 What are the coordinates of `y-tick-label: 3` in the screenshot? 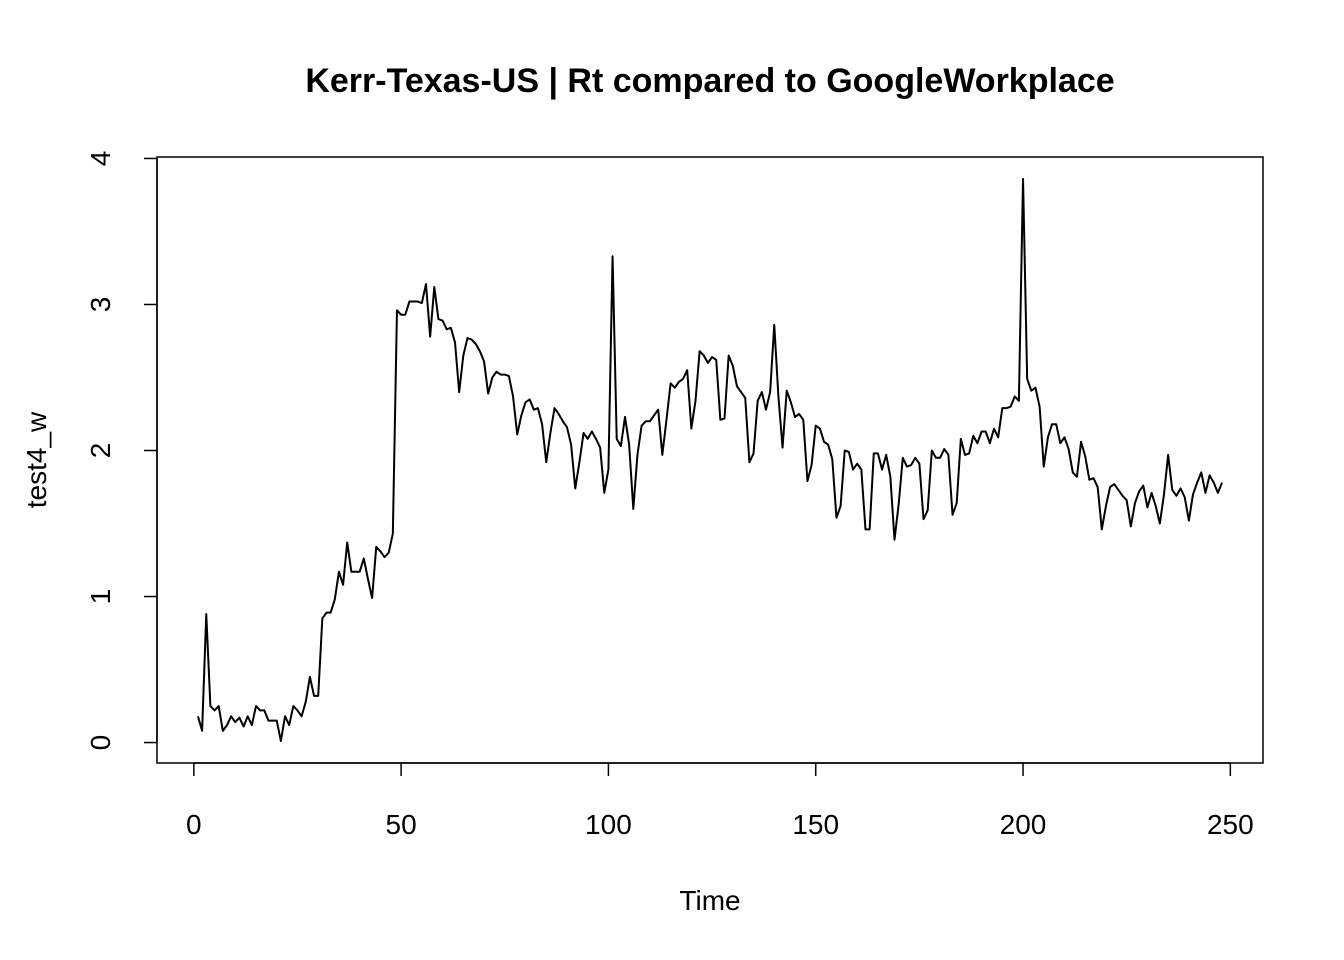 It's located at (100, 305).